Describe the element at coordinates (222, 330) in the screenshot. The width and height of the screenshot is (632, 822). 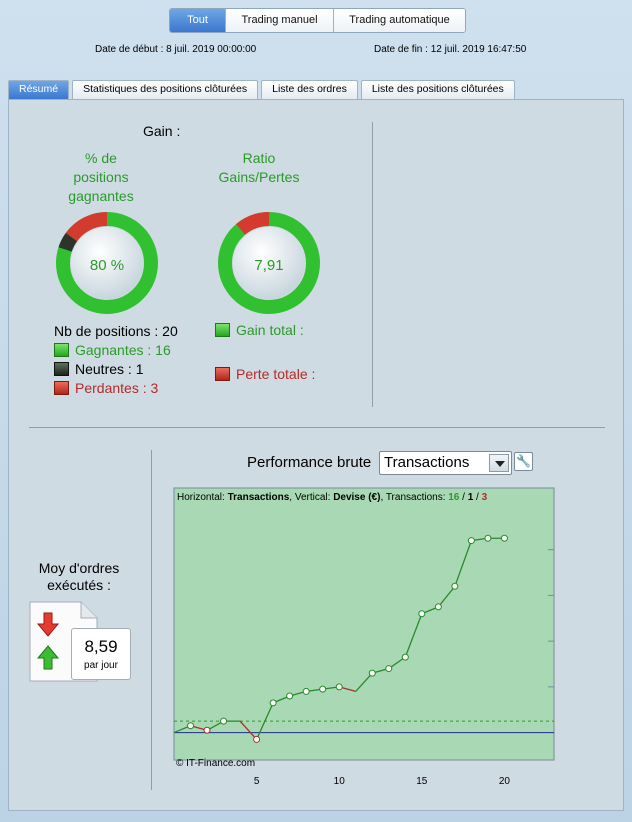
I see `total-gain-icon` at that location.